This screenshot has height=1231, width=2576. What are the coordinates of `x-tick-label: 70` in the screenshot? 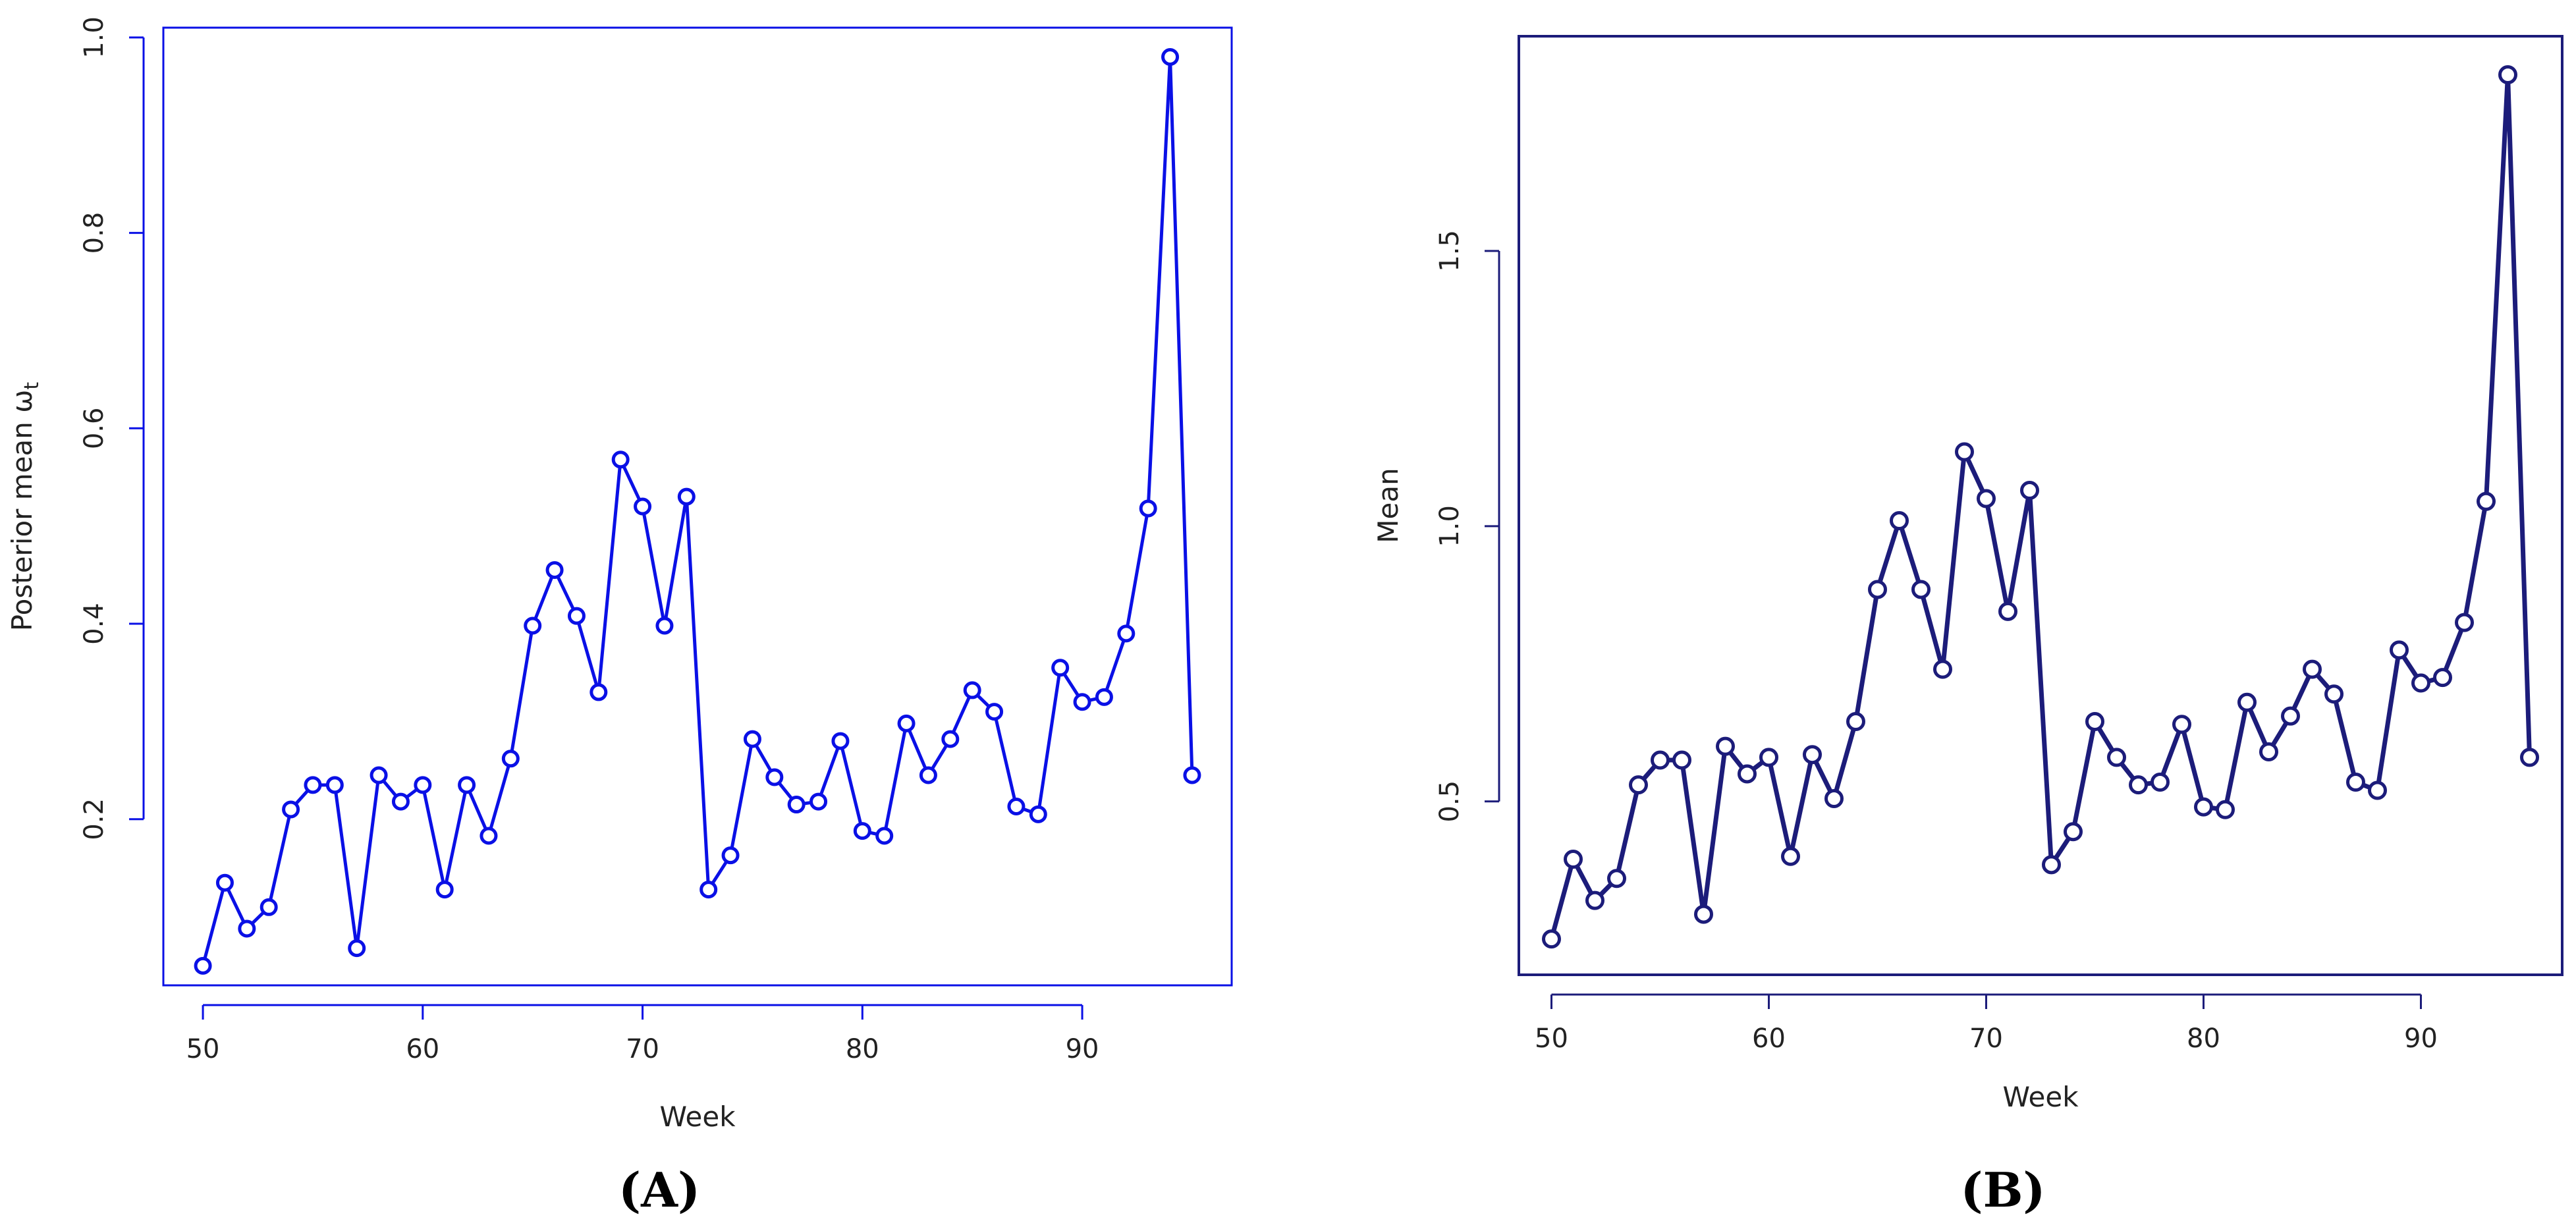 It's located at (1986, 1039).